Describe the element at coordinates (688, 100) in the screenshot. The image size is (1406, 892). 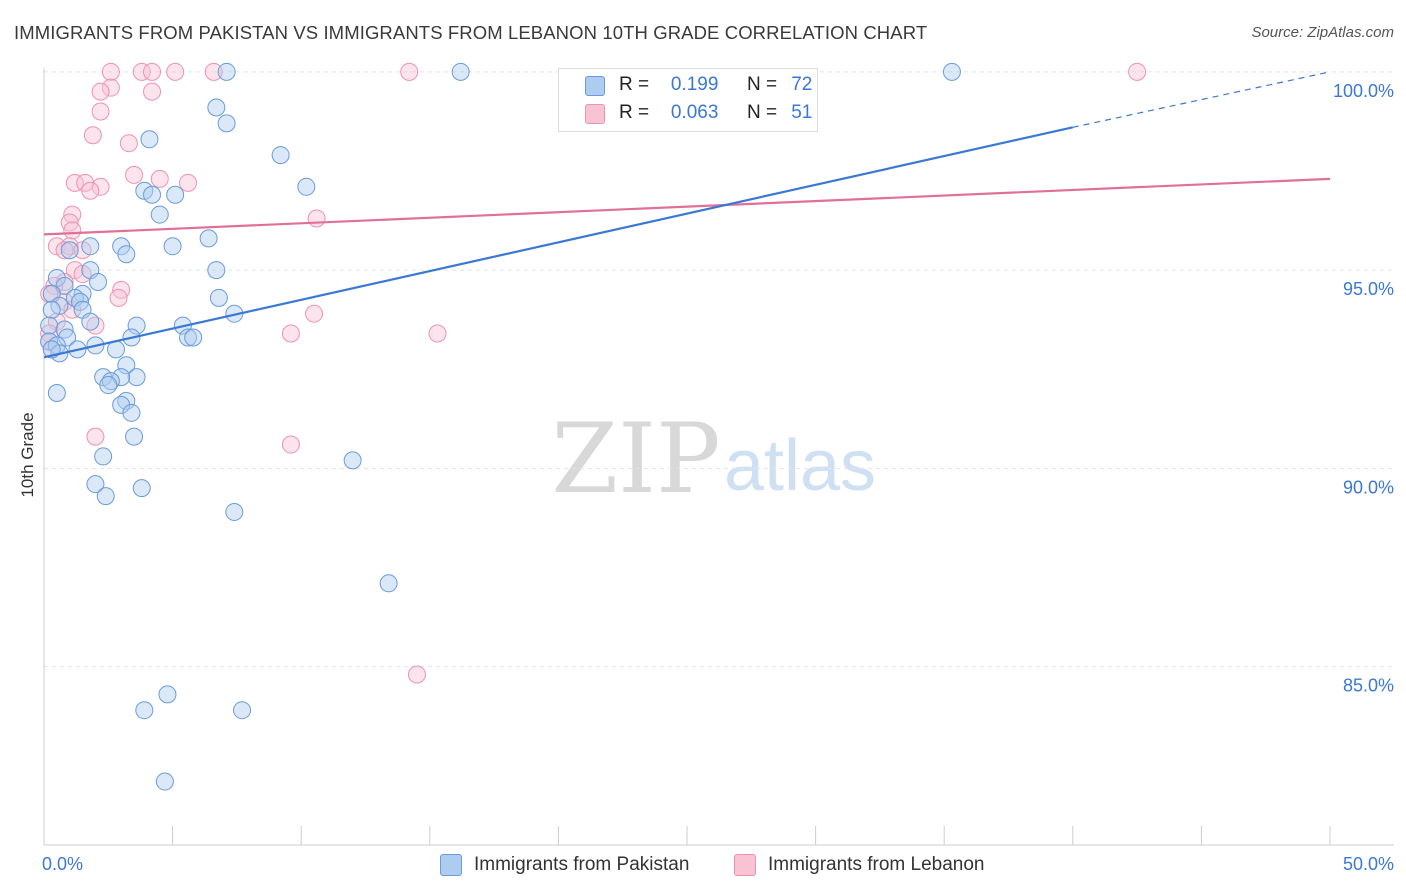
I see `correlation-legend: R = 0.199 N = 72 R = 0.063 N = 51` at that location.